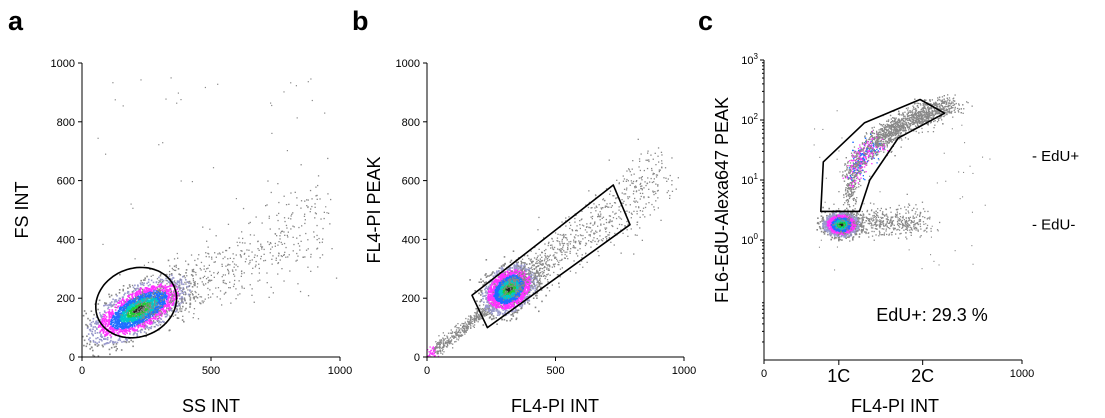  I want to click on y-tick-label: 1000, so click(63, 64).